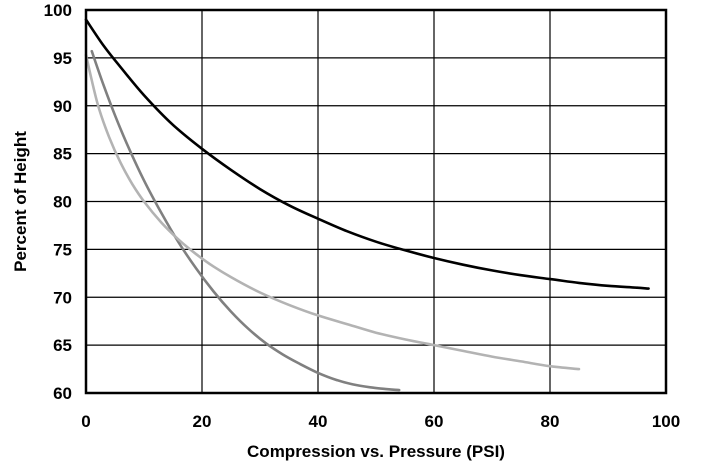  Describe the element at coordinates (85, 421) in the screenshot. I see `x-tick-label: 0` at that location.